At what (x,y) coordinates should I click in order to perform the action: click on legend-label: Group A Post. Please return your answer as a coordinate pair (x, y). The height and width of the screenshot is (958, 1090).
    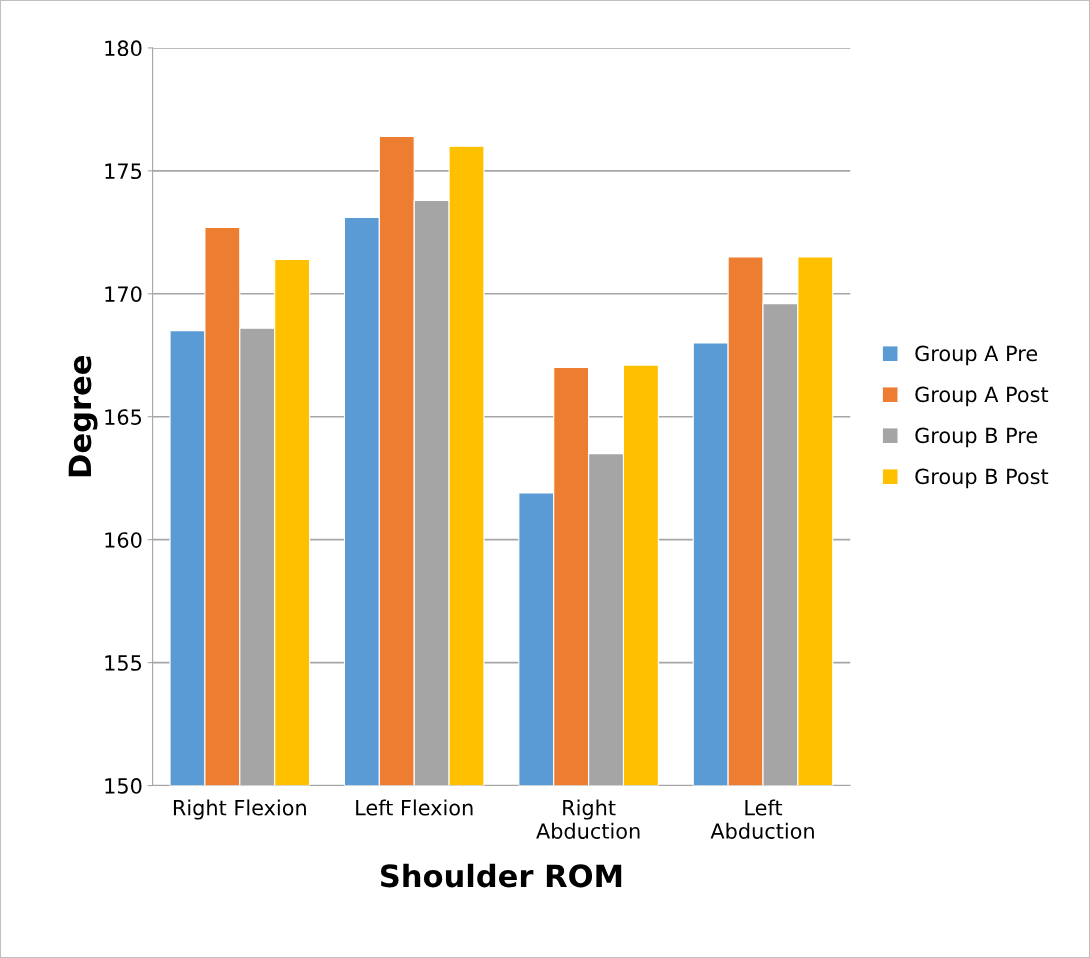
    Looking at the image, I should click on (982, 396).